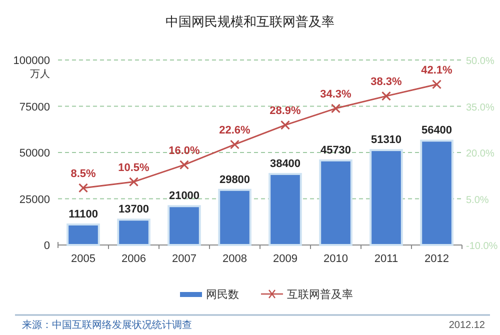 The width and height of the screenshot is (500, 335). I want to click on data-label: 38.3%, so click(386, 82).